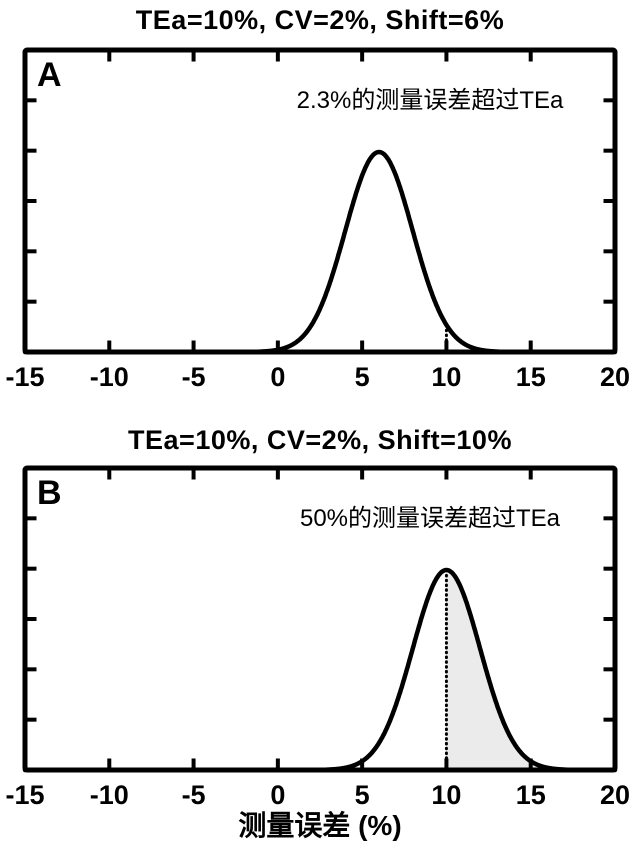 The height and width of the screenshot is (852, 640). I want to click on shaded-tail-region, so click(530, 670).